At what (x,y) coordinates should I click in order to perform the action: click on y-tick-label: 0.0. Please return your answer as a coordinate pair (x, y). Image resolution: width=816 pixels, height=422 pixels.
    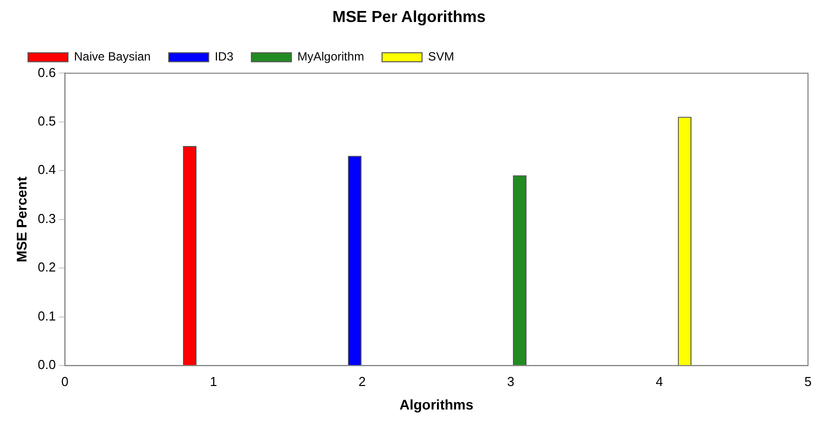
    Looking at the image, I should click on (47, 364).